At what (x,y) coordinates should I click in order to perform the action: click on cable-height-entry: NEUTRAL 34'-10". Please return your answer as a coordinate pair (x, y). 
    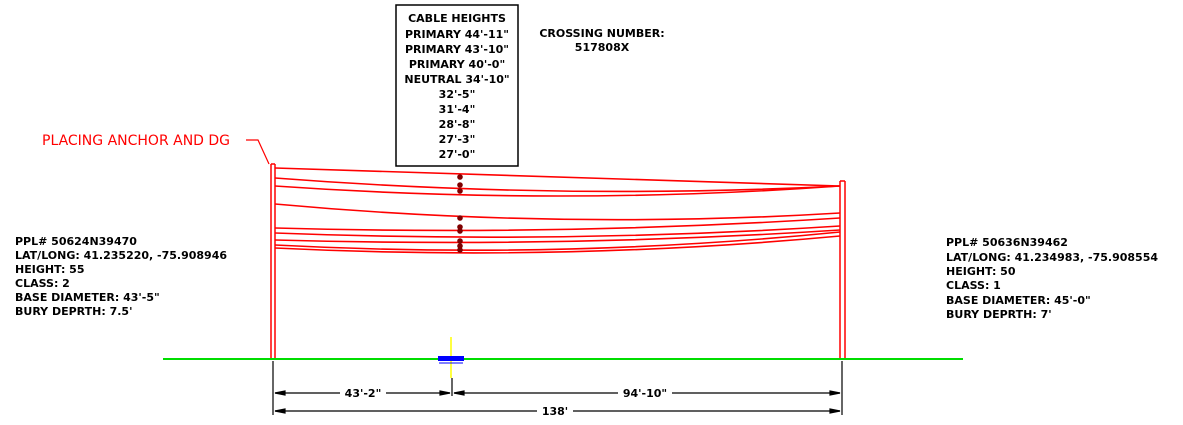
    Looking at the image, I should click on (456, 79).